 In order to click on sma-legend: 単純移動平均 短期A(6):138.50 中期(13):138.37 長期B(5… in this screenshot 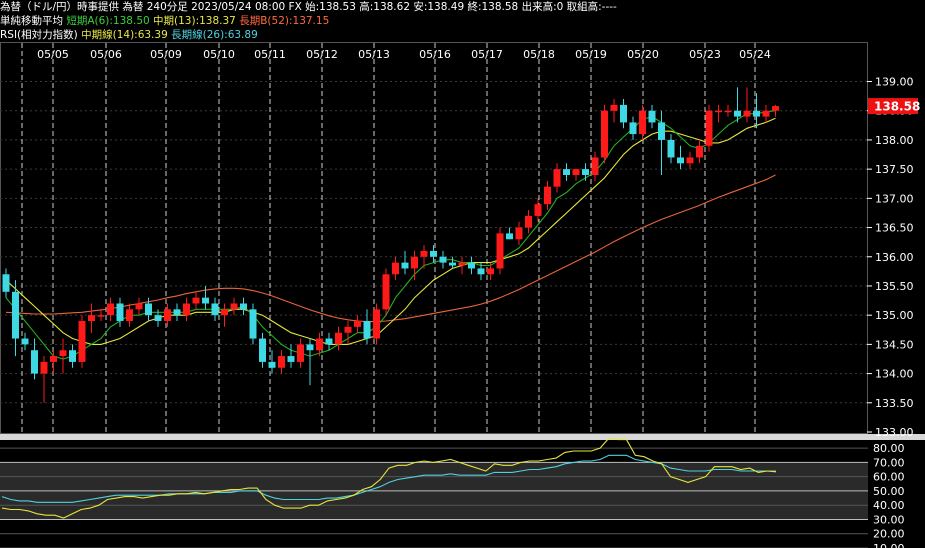, I will do `click(164, 21)`.